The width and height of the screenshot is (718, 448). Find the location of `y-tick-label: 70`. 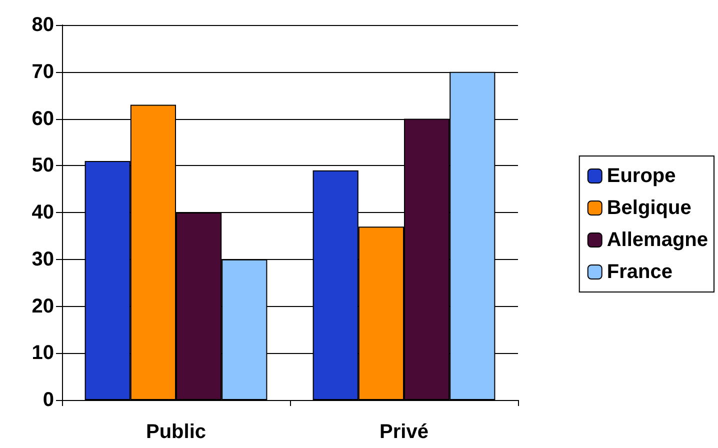

y-tick-label: 70 is located at coordinates (43, 71).